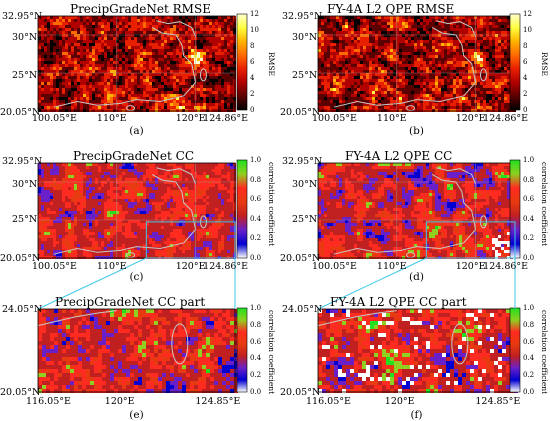 This screenshot has width=550, height=421. Describe the element at coordinates (410, 66) in the screenshot. I see `boundary-lines-b` at that location.